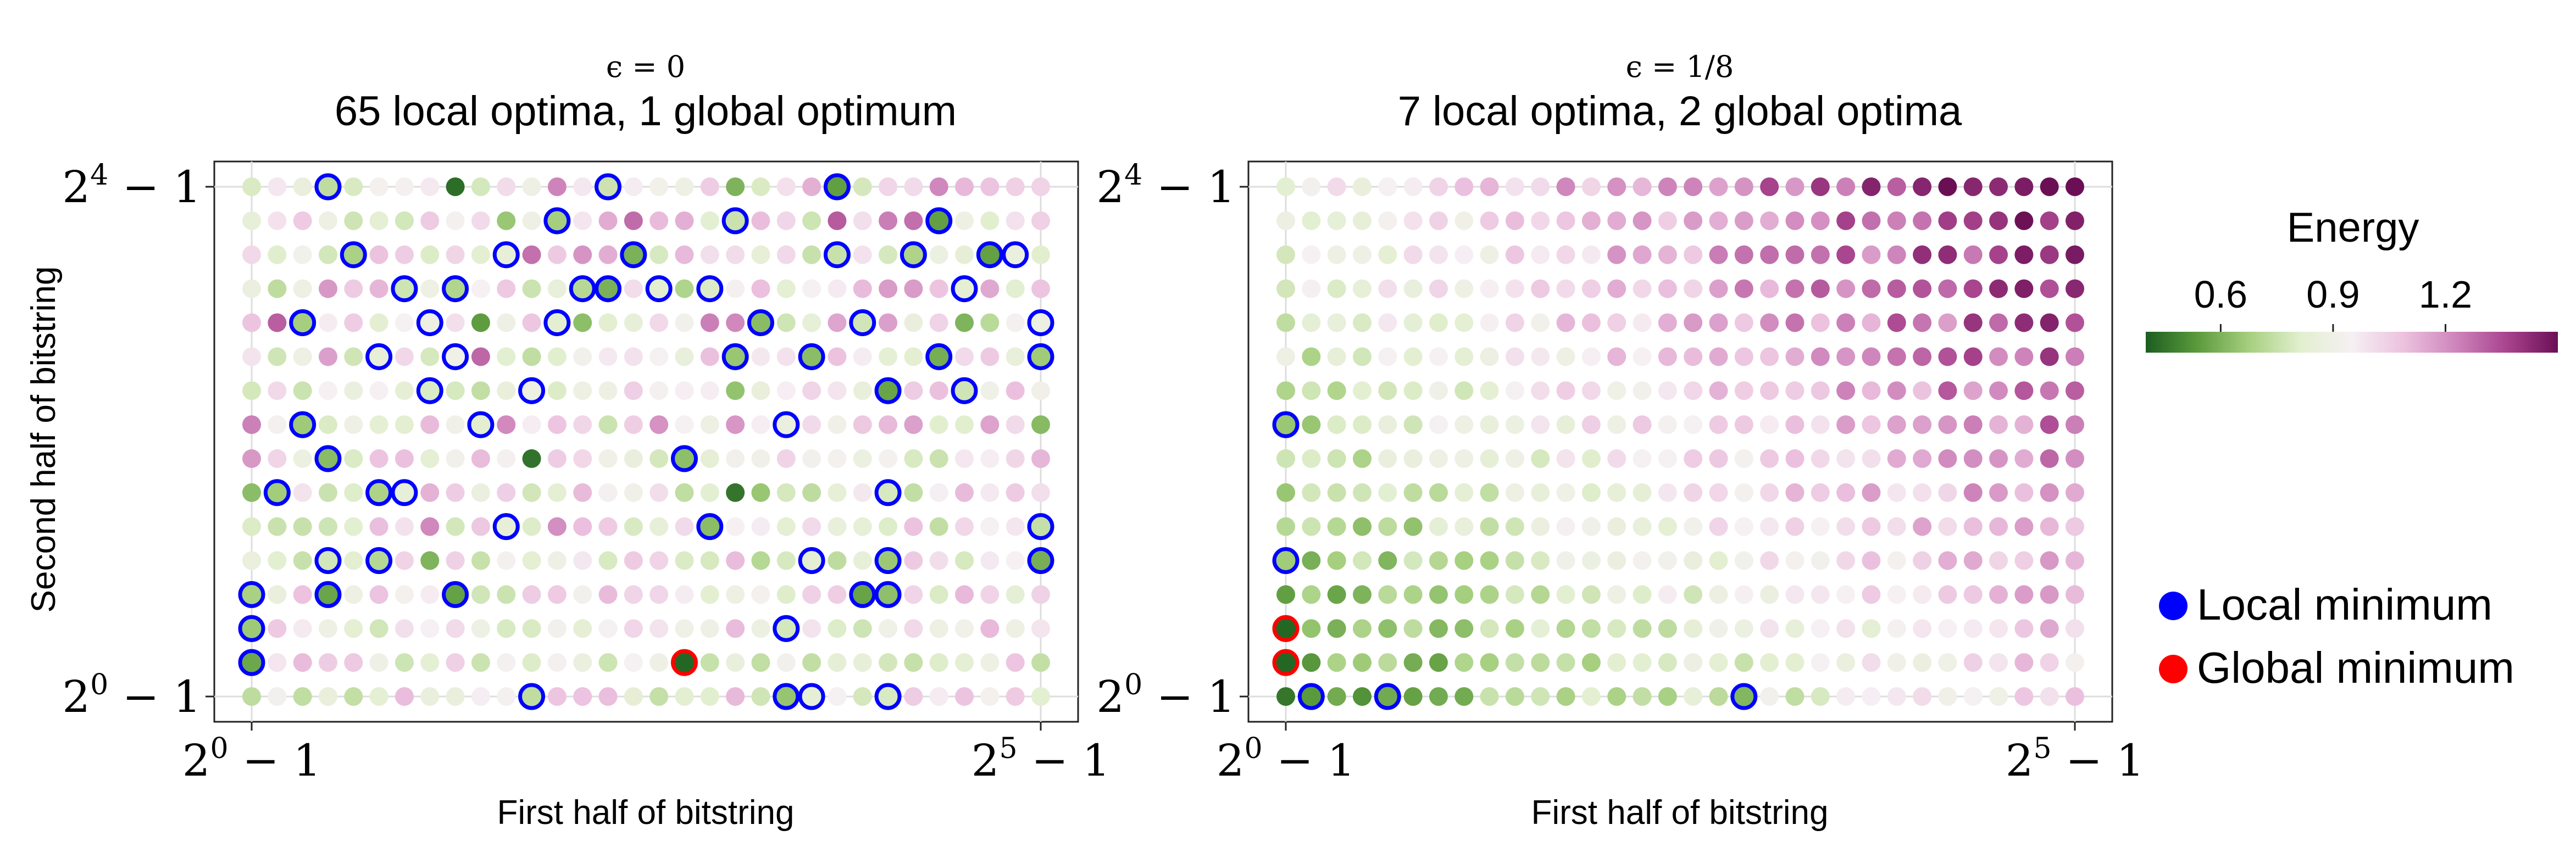  Describe the element at coordinates (2352, 278) in the screenshot. I see `colorbar: Energy 0.6 0.9 1.2` at that location.